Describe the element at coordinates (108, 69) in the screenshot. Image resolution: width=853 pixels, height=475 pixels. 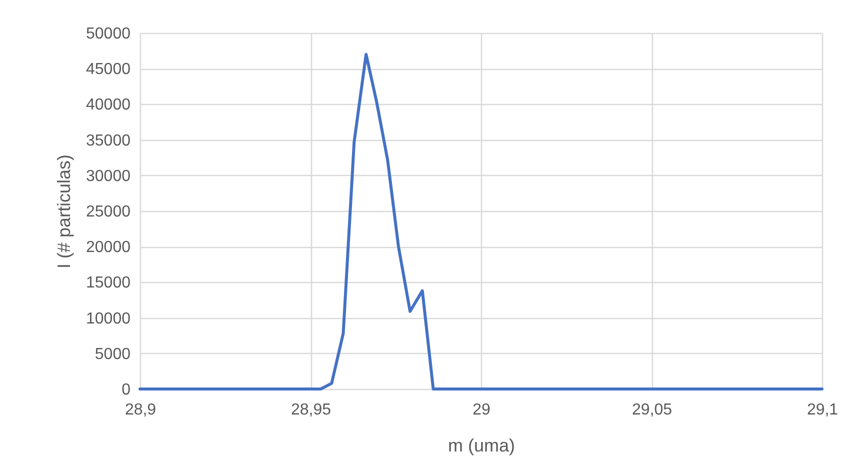
I see `y-tick-label: 45000` at that location.